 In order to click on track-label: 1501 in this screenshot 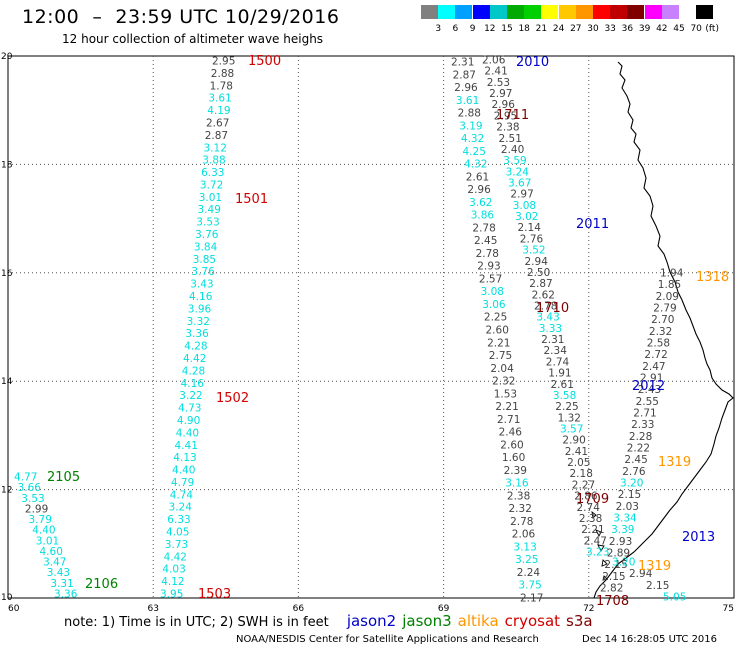, I will do `click(251, 199)`.